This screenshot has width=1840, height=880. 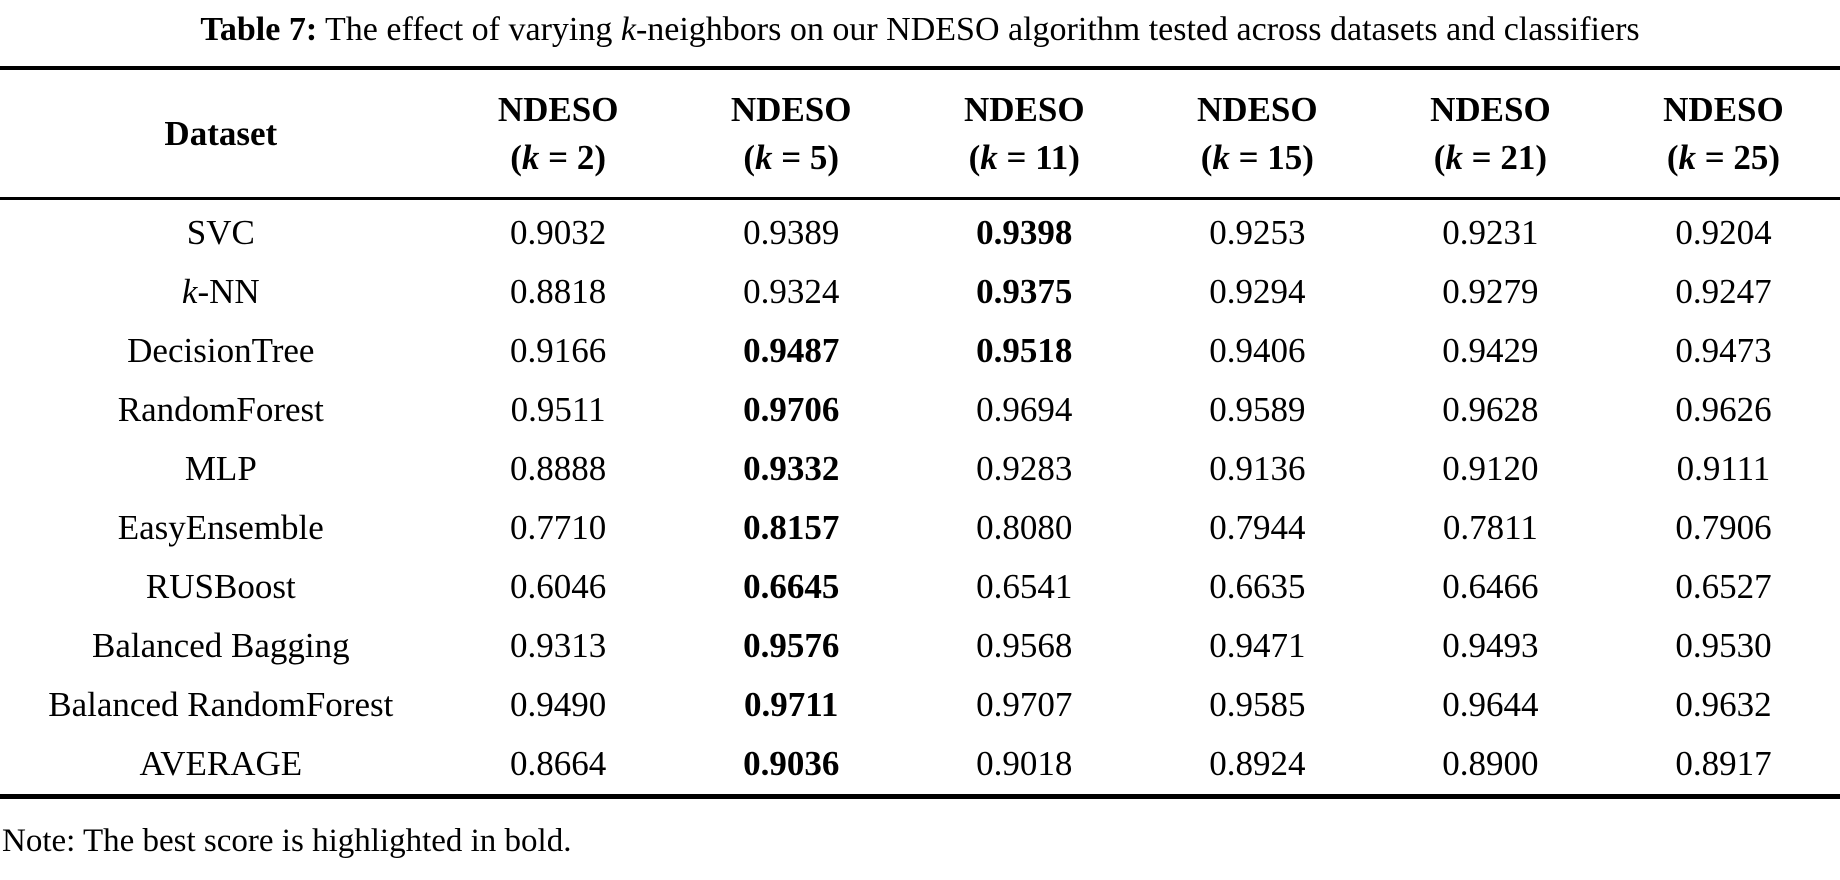 What do you see at coordinates (558, 292) in the screenshot?
I see `value-cell: 0.8818` at bounding box center [558, 292].